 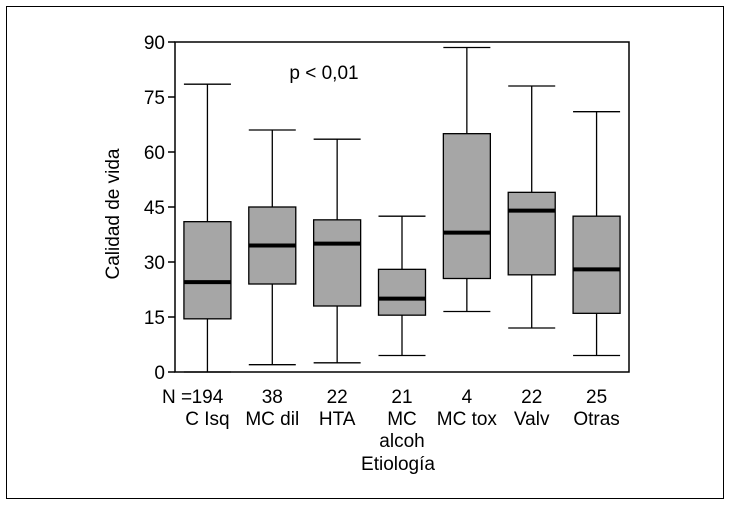 What do you see at coordinates (467, 397) in the screenshot?
I see `n-count-label: 4` at bounding box center [467, 397].